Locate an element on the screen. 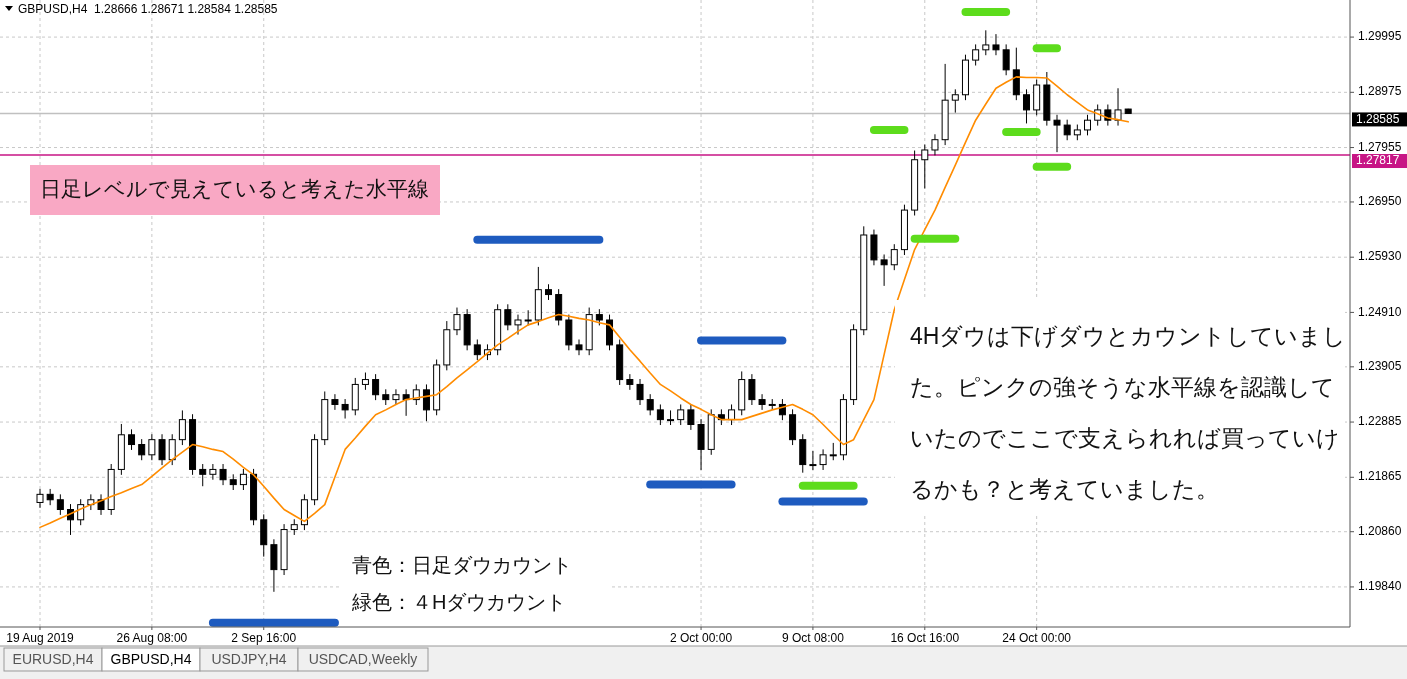  ref-line-label: 1.27817 is located at coordinates (1378, 160).